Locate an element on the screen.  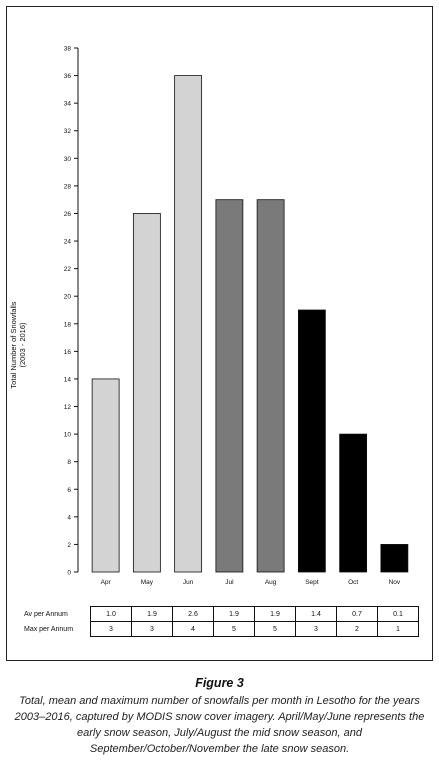
y-tick-label: 6 is located at coordinates (69, 490).